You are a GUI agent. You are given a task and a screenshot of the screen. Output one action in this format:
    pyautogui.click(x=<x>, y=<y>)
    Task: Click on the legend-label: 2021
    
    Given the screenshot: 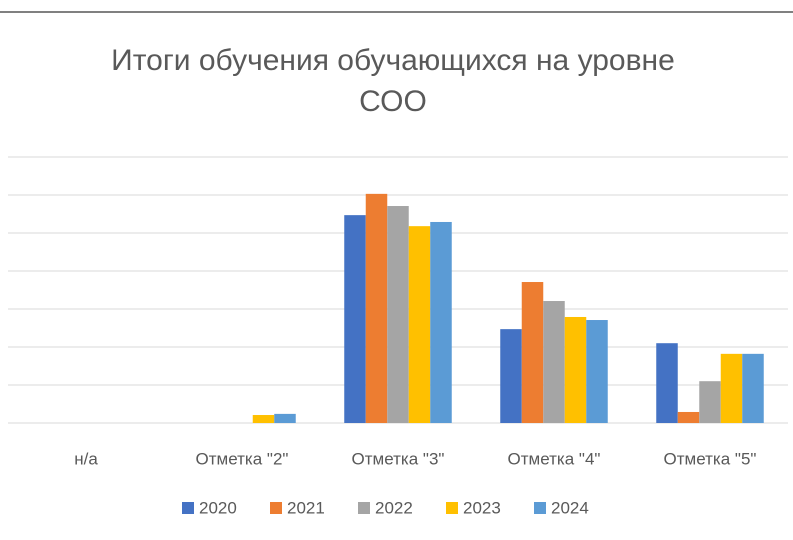 What is the action you would take?
    pyautogui.click(x=306, y=507)
    